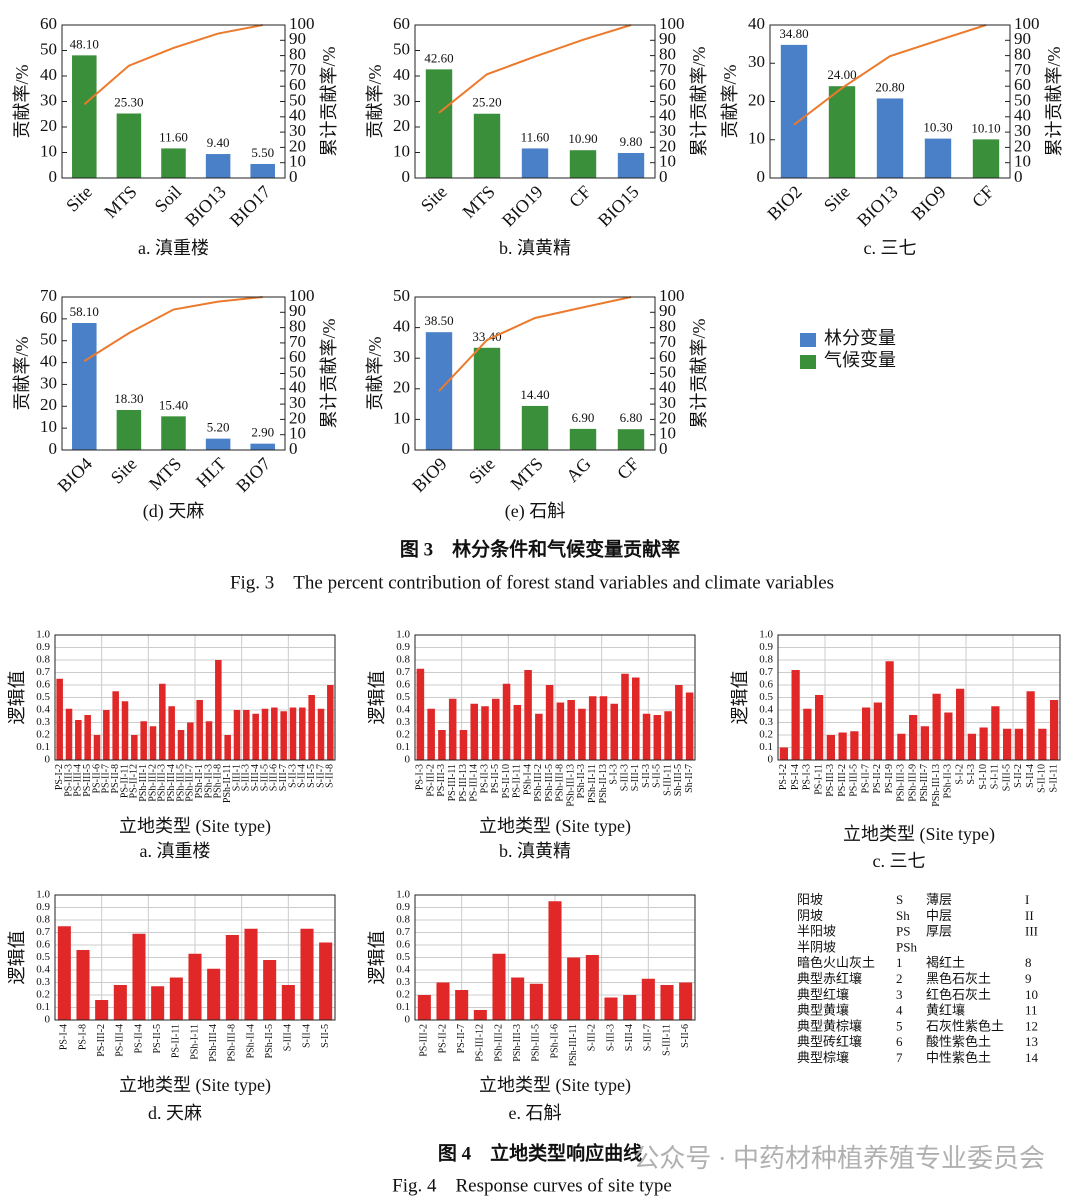 This screenshot has height=1204, width=1080. What do you see at coordinates (830, 780) in the screenshot?
I see `x-tick-label: PS-III-3` at bounding box center [830, 780].